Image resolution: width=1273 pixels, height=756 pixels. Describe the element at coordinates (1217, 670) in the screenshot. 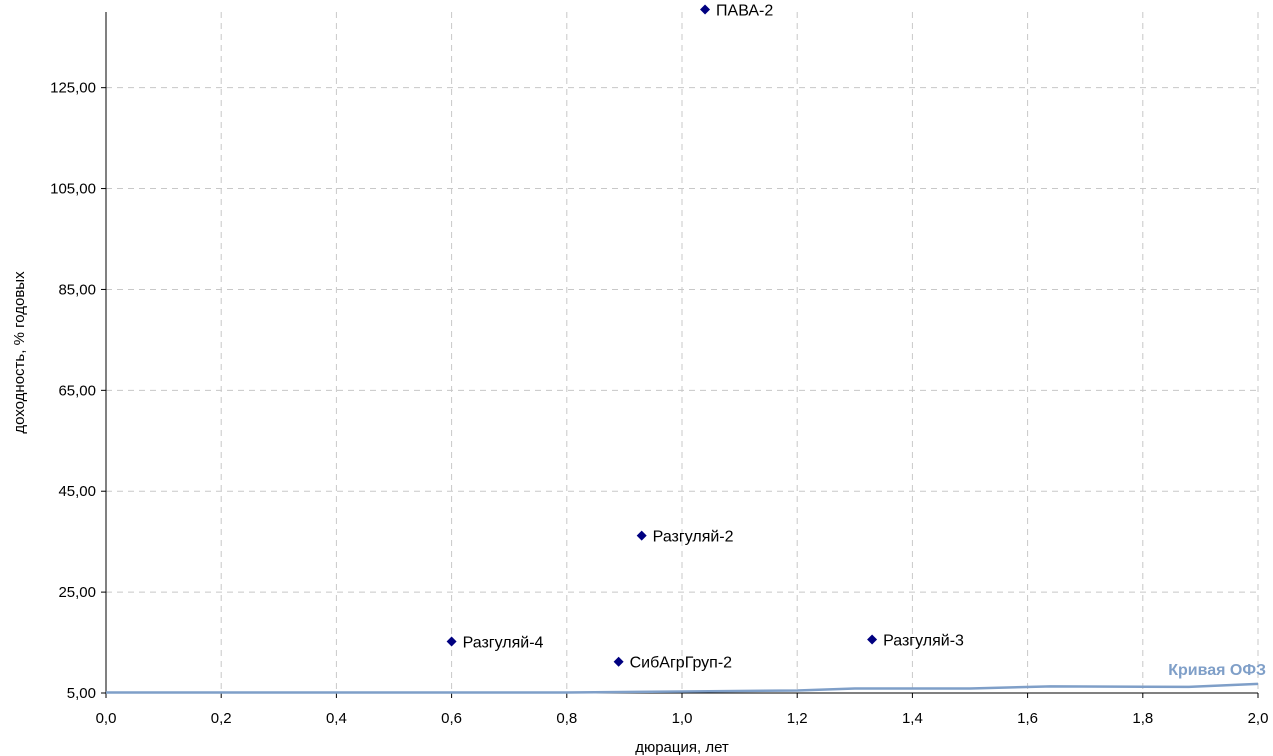

I see `ofz-curve-label: Кривая ОФЗ` at that location.